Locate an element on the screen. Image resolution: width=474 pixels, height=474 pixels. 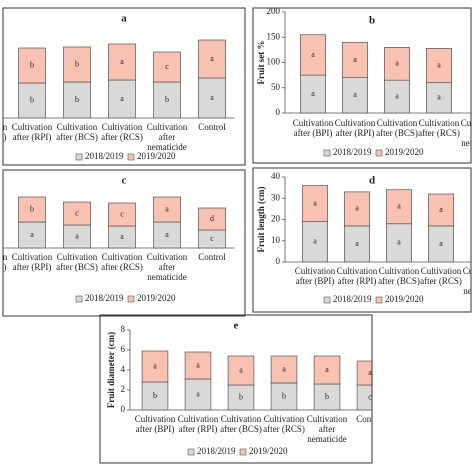
y-tick-label: 150 is located at coordinates (274, 36).